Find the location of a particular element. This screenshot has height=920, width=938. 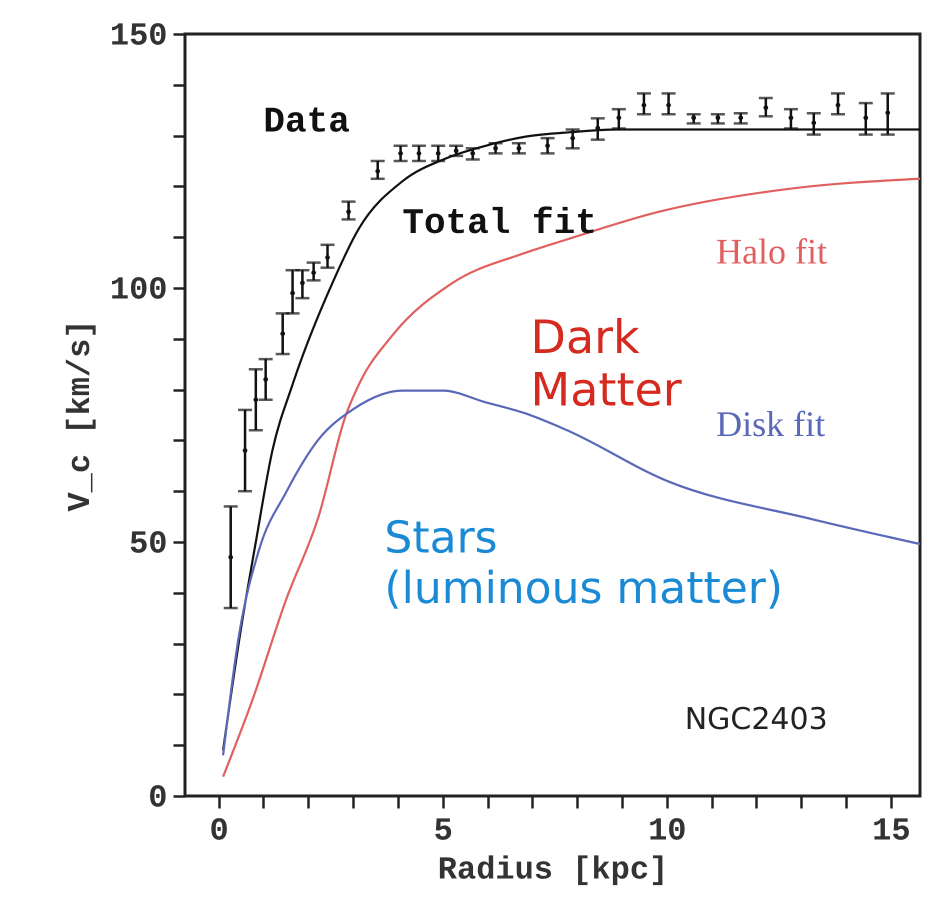

annotation: Dark Matter is located at coordinates (606, 363).